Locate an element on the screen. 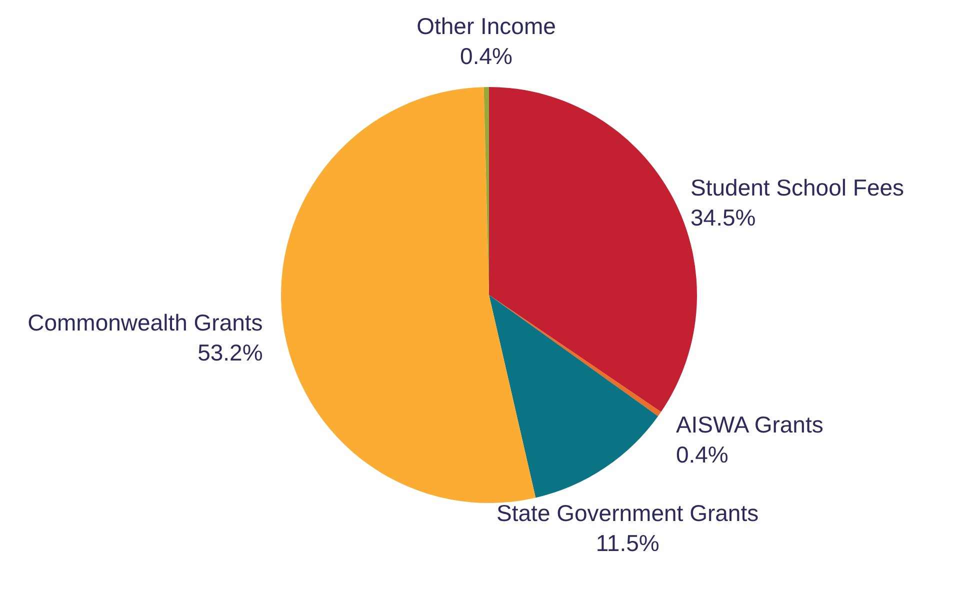  slice-label: Commonwealth Grants is located at coordinates (145, 323).